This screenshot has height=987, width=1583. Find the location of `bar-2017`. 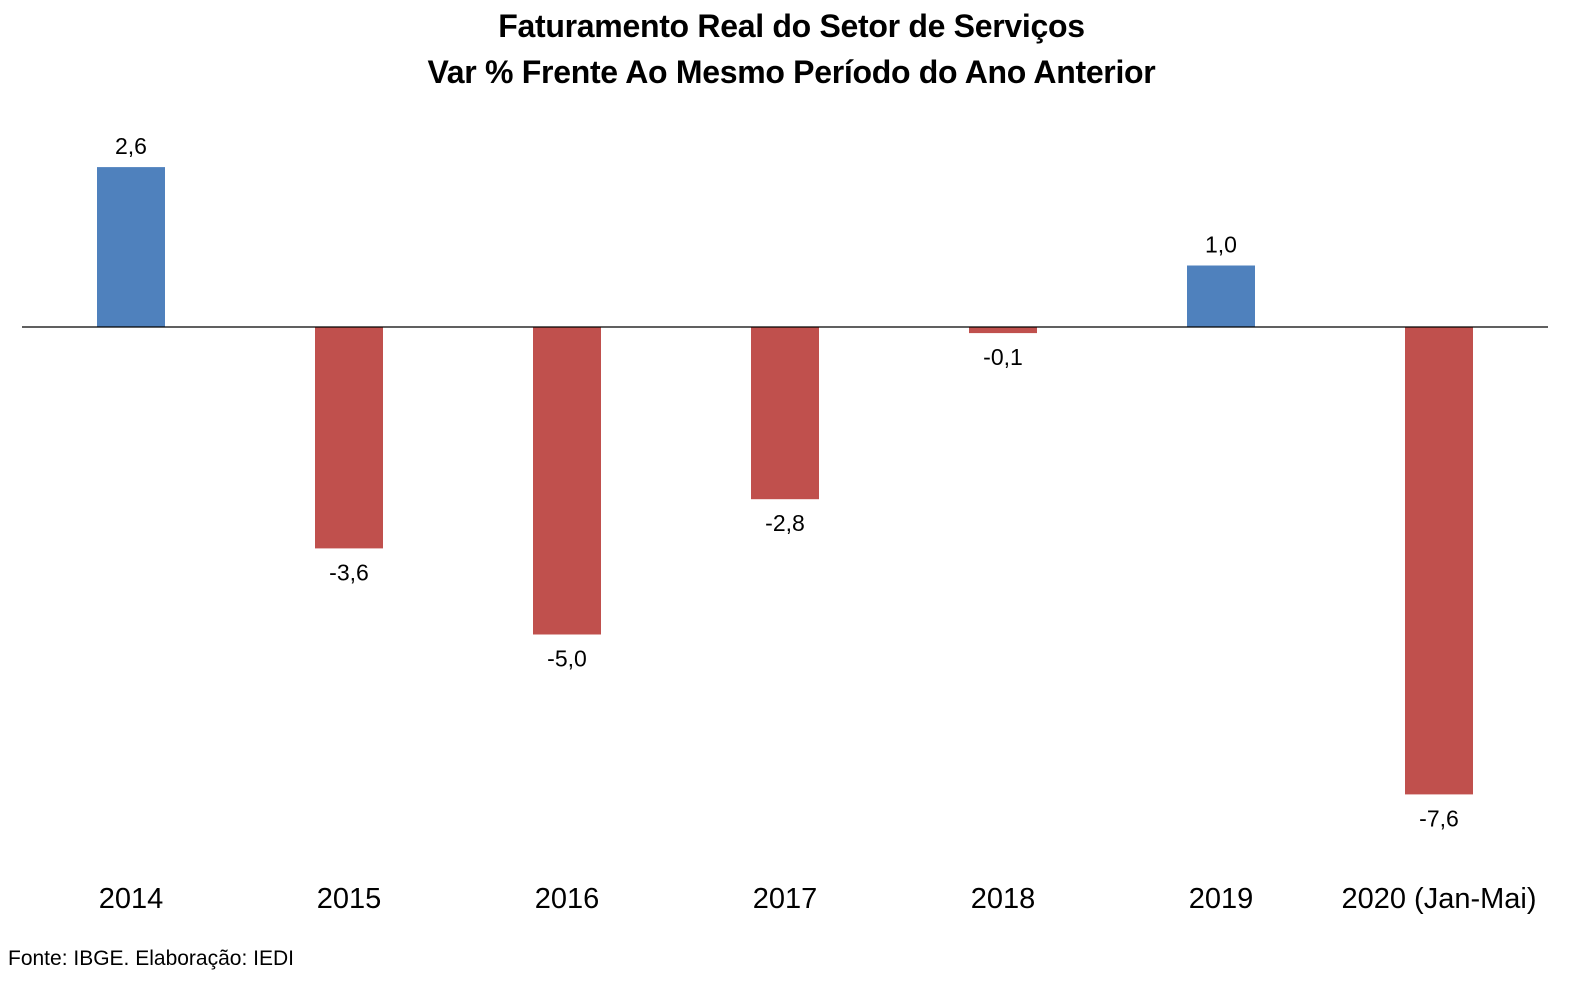

bar-2017 is located at coordinates (785, 413).